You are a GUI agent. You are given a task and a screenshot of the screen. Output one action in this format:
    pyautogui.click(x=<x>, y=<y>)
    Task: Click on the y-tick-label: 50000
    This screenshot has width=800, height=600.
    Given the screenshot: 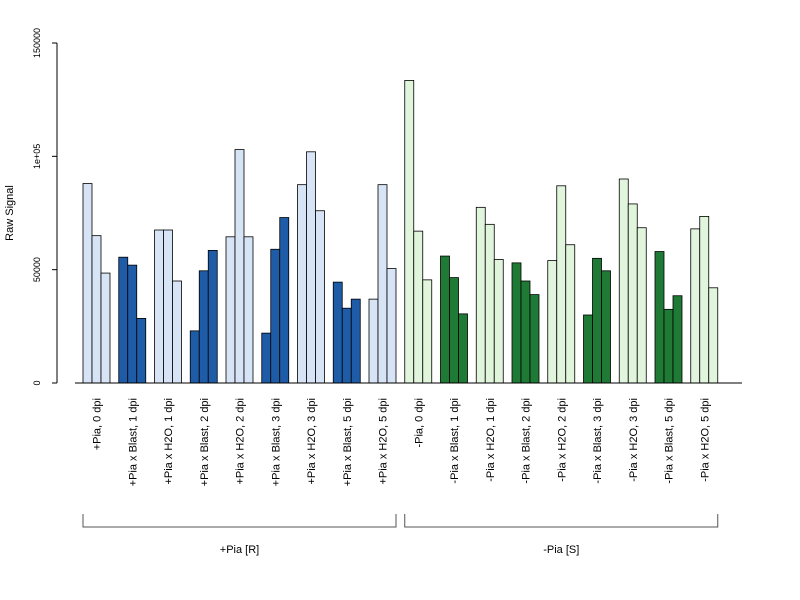 What is the action you would take?
    pyautogui.click(x=37, y=269)
    